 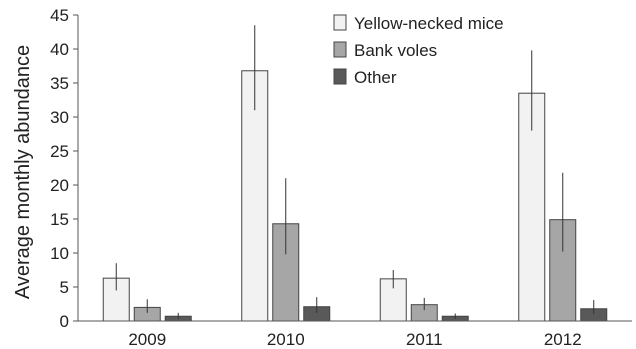 What do you see at coordinates (532, 207) in the screenshot?
I see `bar` at bounding box center [532, 207].